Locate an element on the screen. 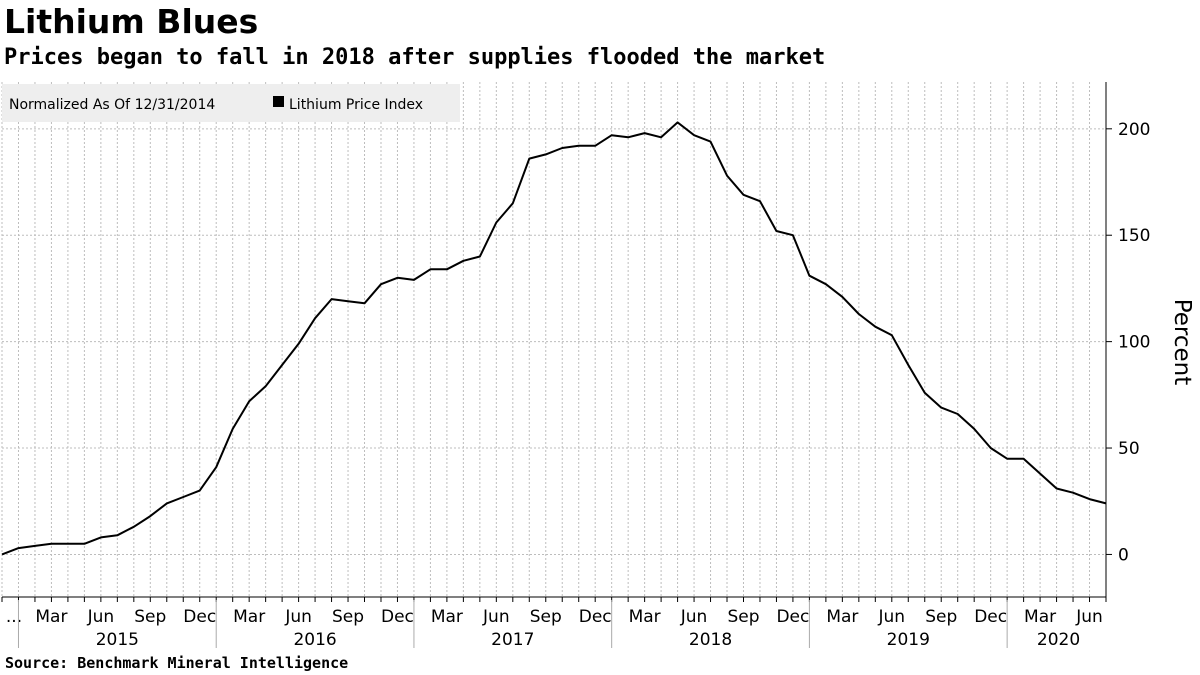  y-tick-label: 0 is located at coordinates (1123, 555).